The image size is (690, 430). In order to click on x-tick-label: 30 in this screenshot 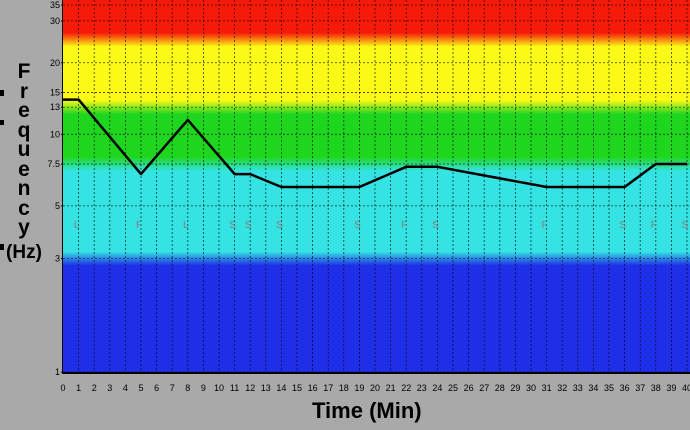, I will do `click(531, 388)`.